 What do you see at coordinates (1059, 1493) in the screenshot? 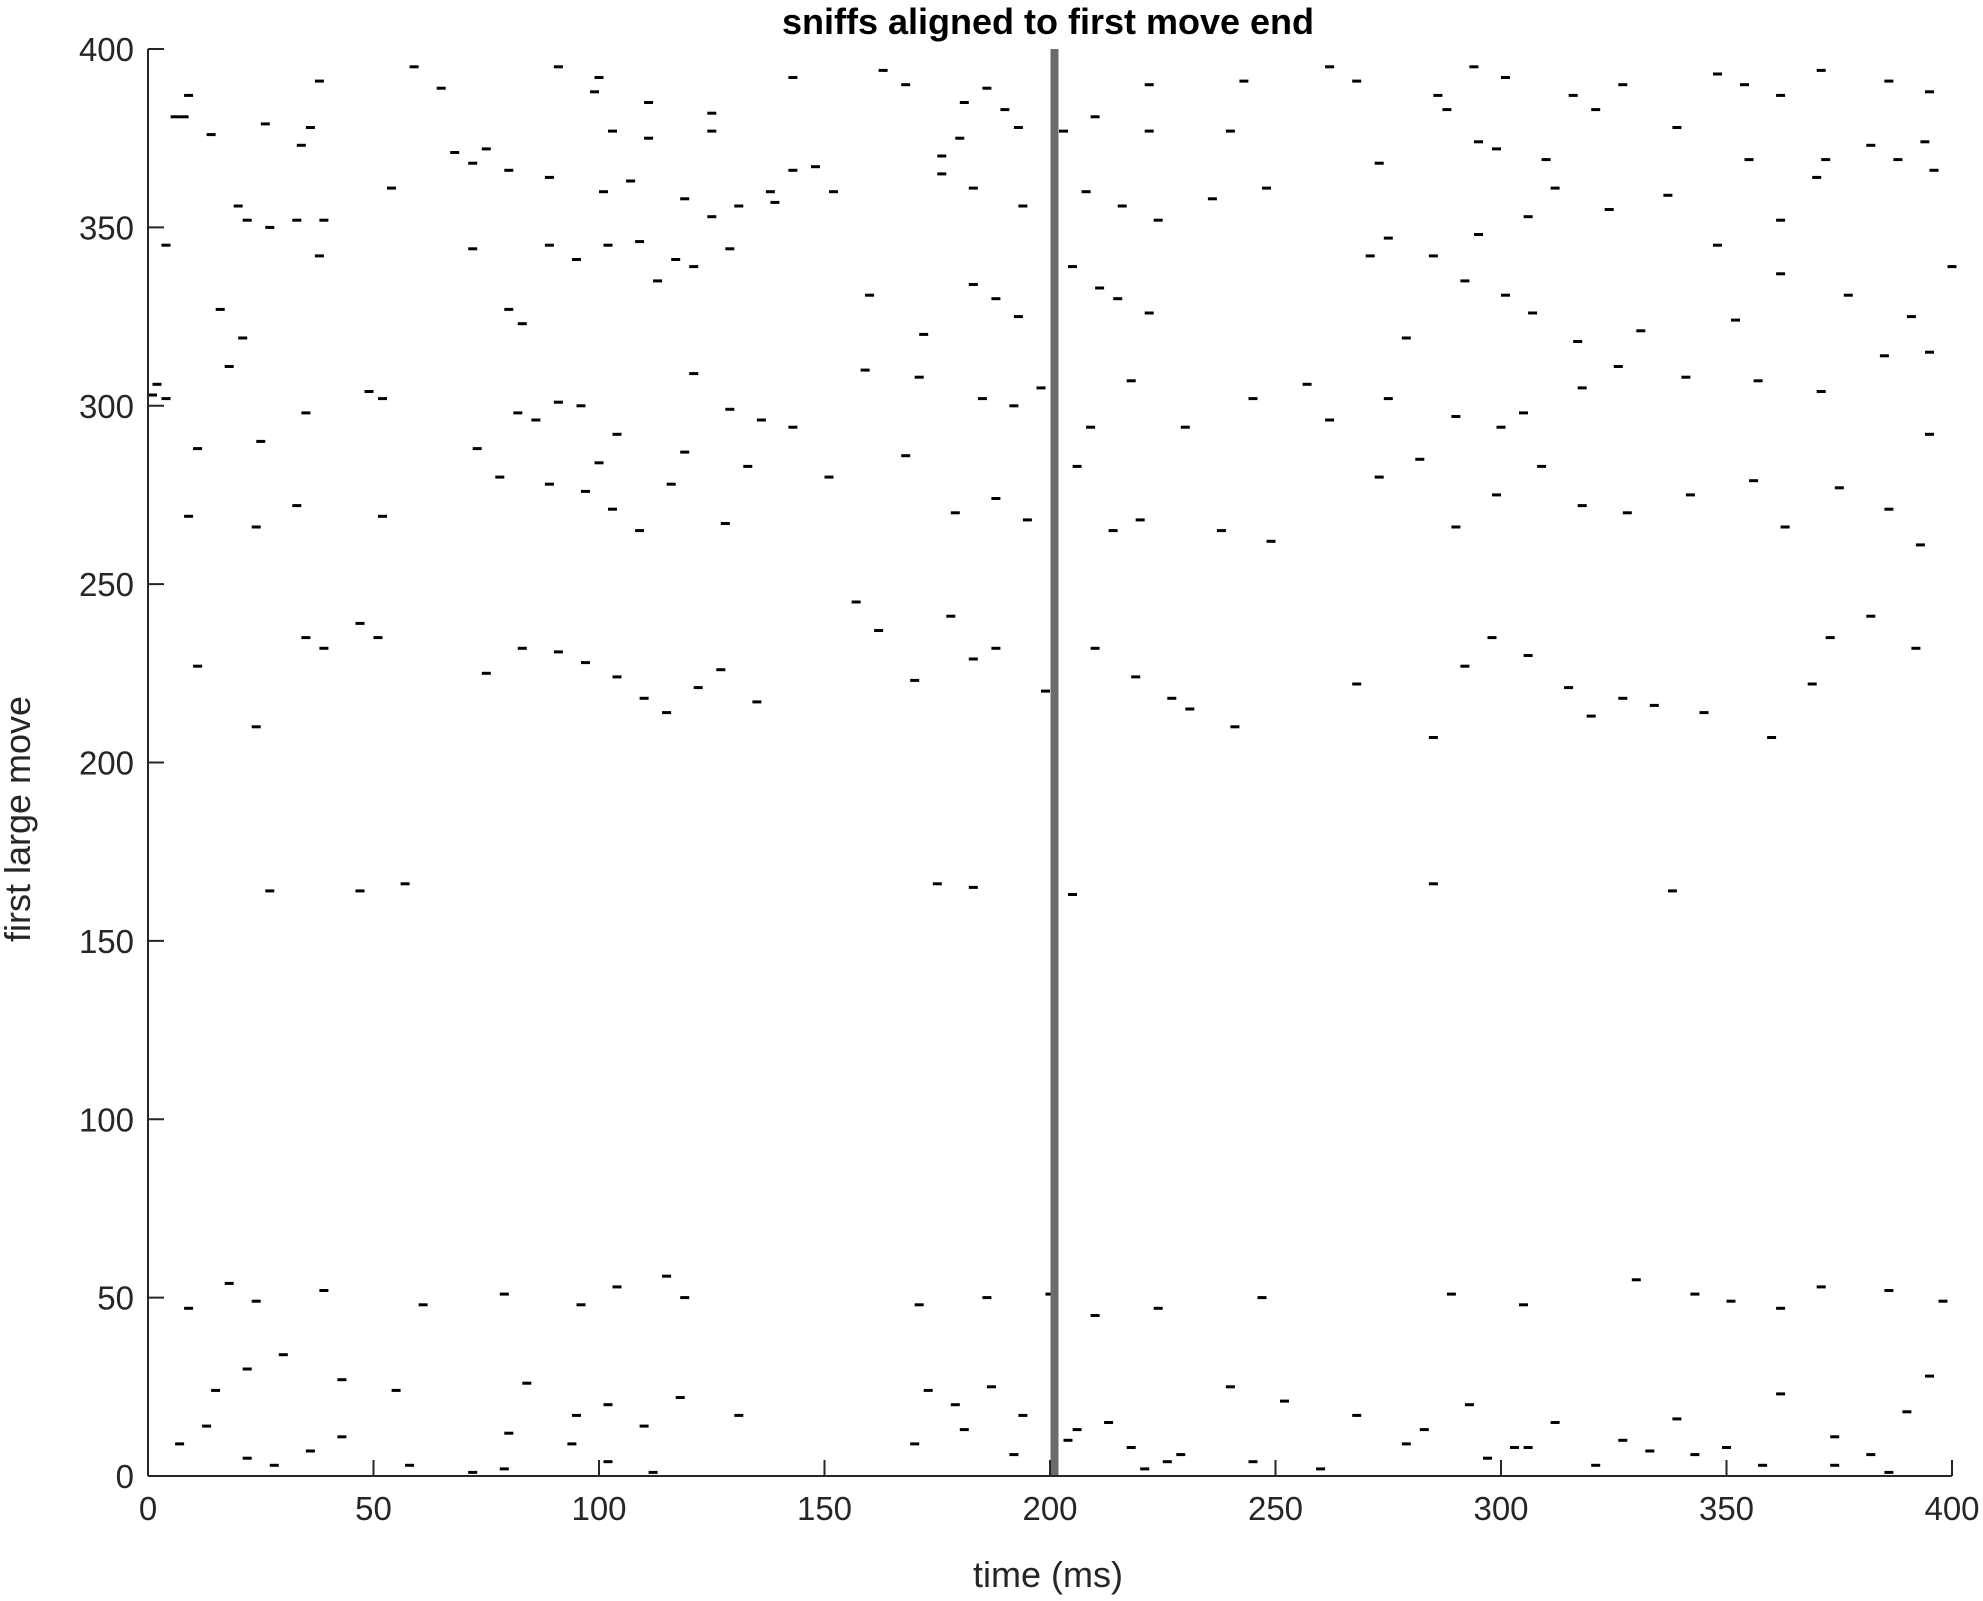
I see `x-ticks: 0 50 100 150 200 250 300 350 400` at bounding box center [1059, 1493].